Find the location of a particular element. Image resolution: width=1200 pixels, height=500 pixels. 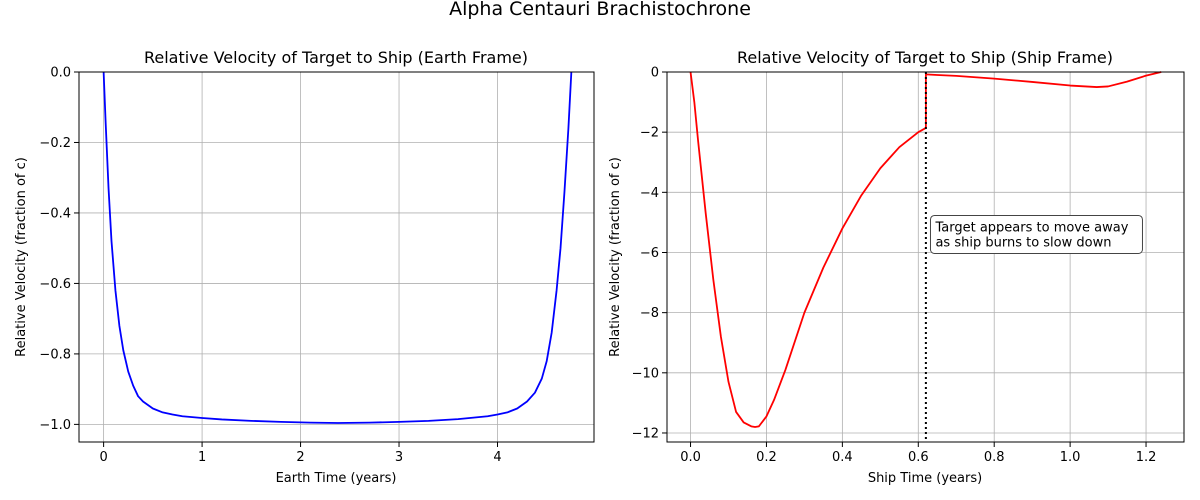

y-tick-label: −4 is located at coordinates (649, 193).